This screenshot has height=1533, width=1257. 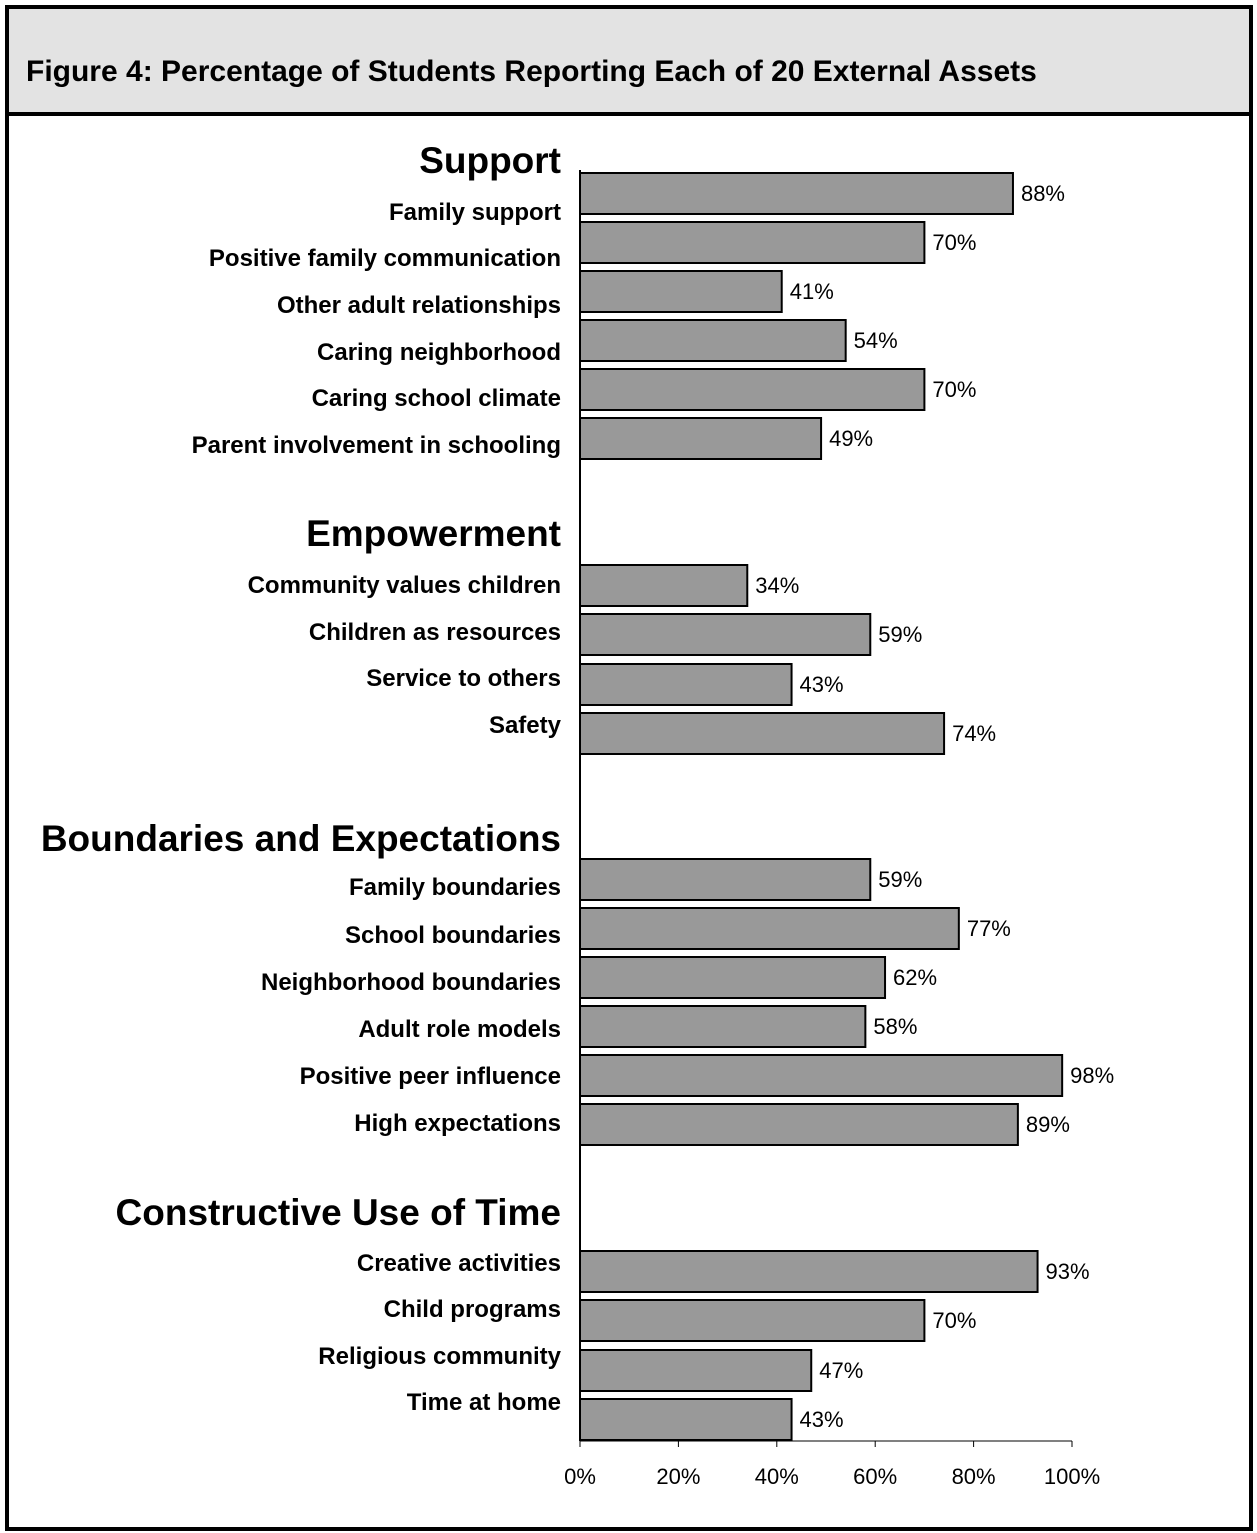 I want to click on value-label: 89%, so click(x=1048, y=1124).